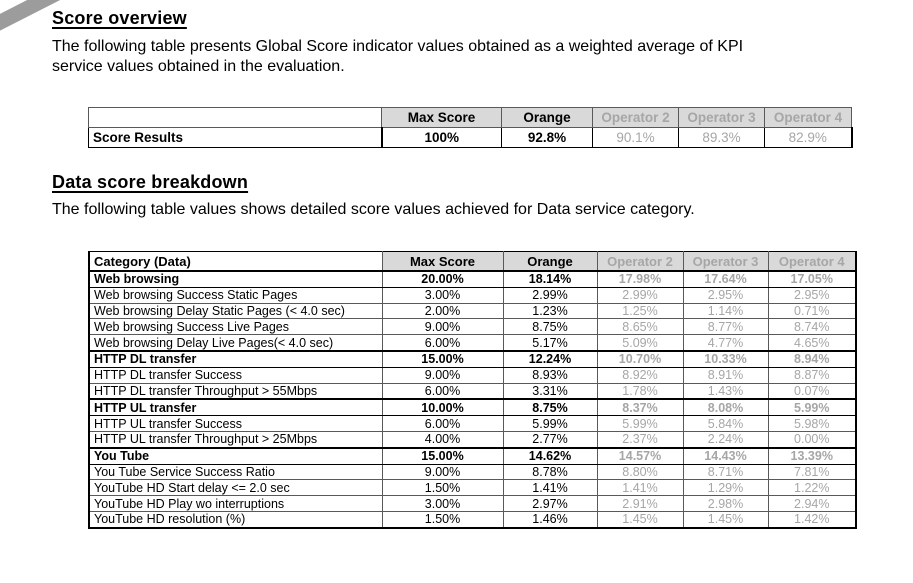  Describe the element at coordinates (442, 278) in the screenshot. I see `cell-value: 20.00%` at that location.